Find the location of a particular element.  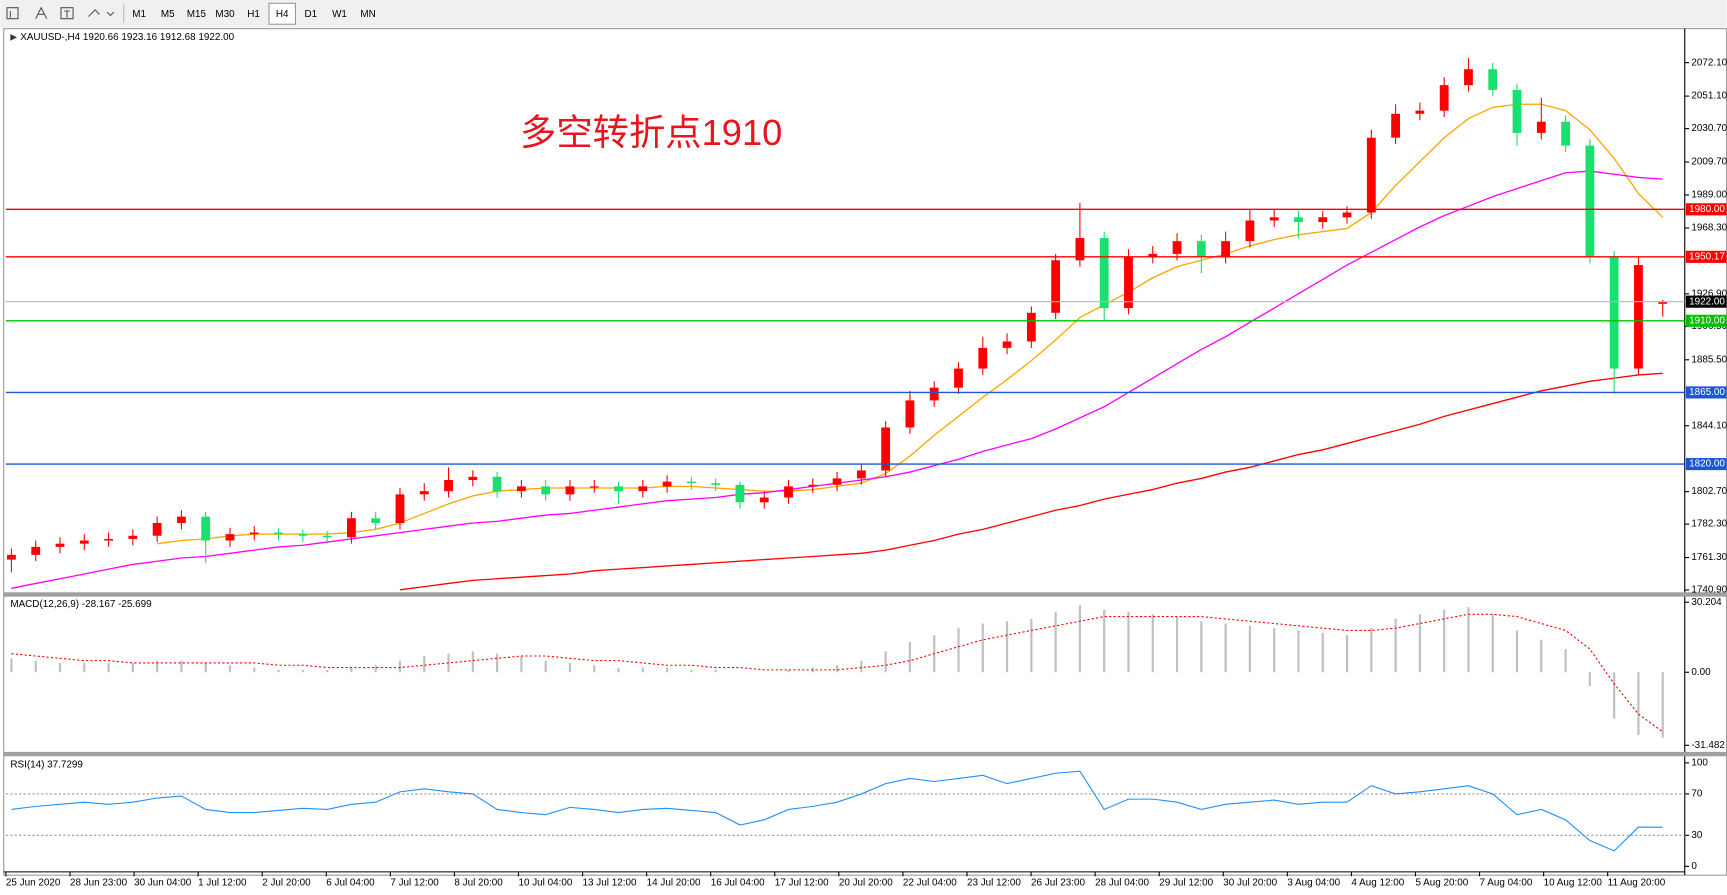

timeframe-button: W1 is located at coordinates (339, 14).